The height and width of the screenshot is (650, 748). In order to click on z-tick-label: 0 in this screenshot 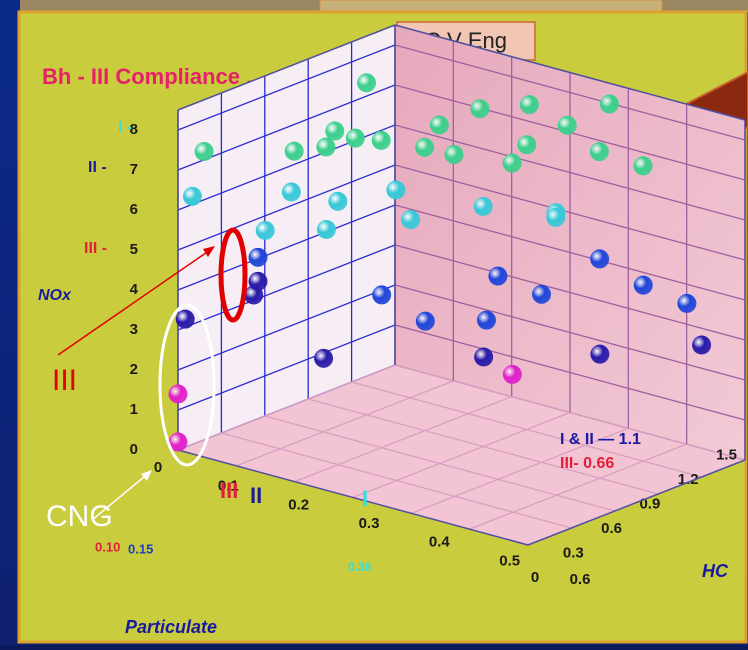, I will do `click(134, 449)`.